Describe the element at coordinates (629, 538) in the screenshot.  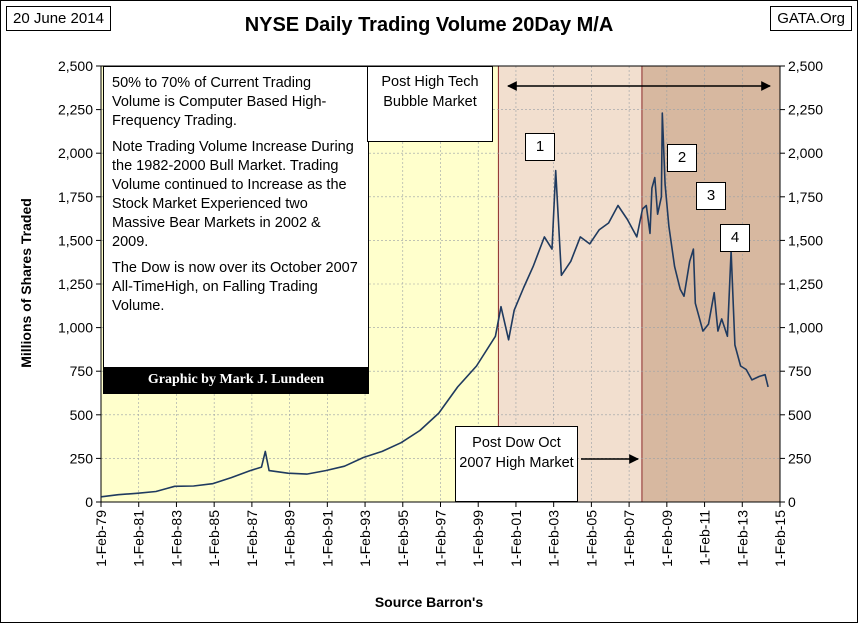
I see `x-tick-label: 1-Feb-07` at that location.